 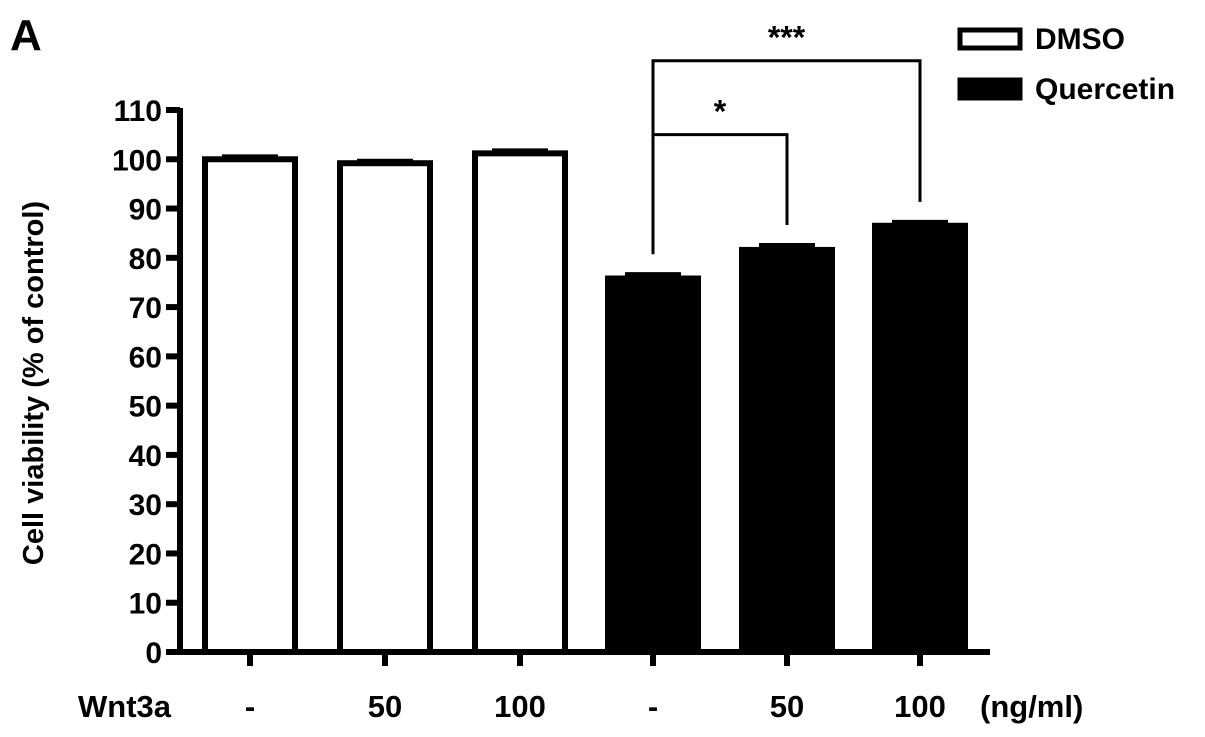 What do you see at coordinates (153, 653) in the screenshot?
I see `y-tick-label: 0` at bounding box center [153, 653].